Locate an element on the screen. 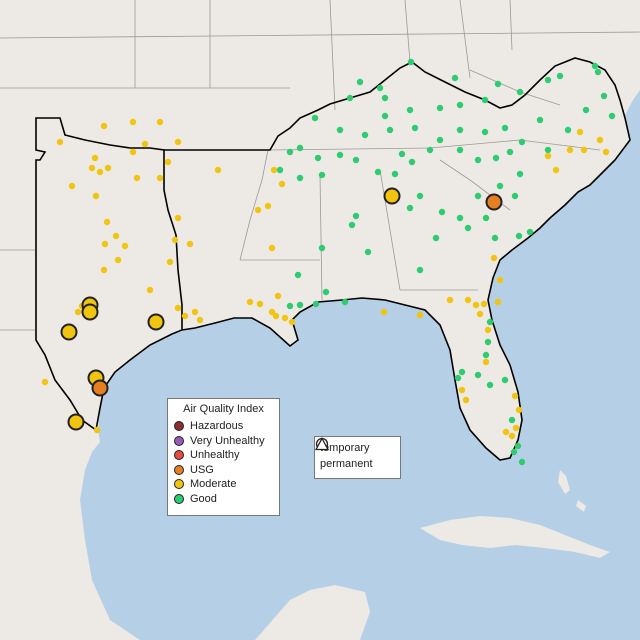 The image size is (640, 640). site-marker-moderate-large is located at coordinates (392, 196).